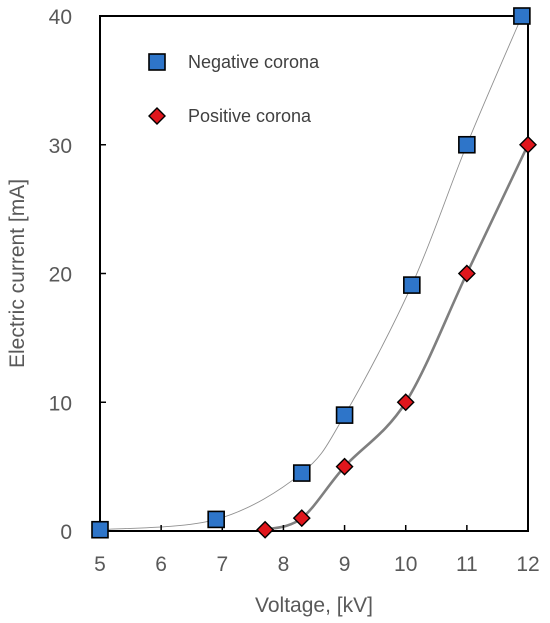 This screenshot has height=623, width=550. I want to click on legend-marker-positive-corona, so click(157, 116).